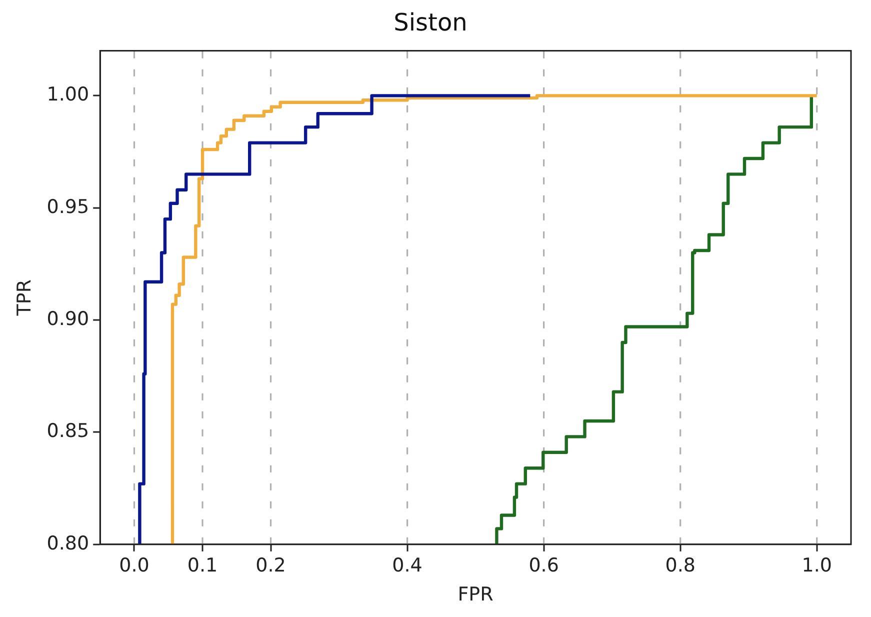  What do you see at coordinates (24, 298) in the screenshot?
I see `y-axis-title: TPR` at bounding box center [24, 298].